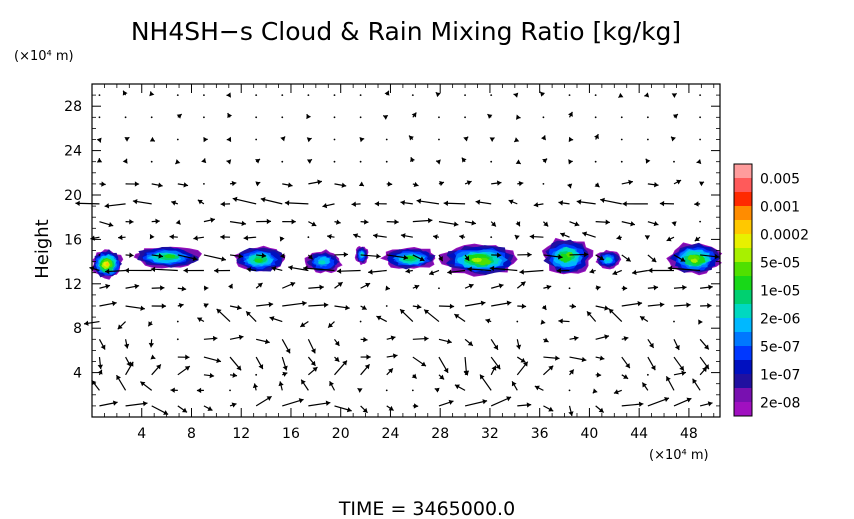 The height and width of the screenshot is (519, 854). Describe the element at coordinates (291, 434) in the screenshot. I see `x-tick-label: 16` at that location.